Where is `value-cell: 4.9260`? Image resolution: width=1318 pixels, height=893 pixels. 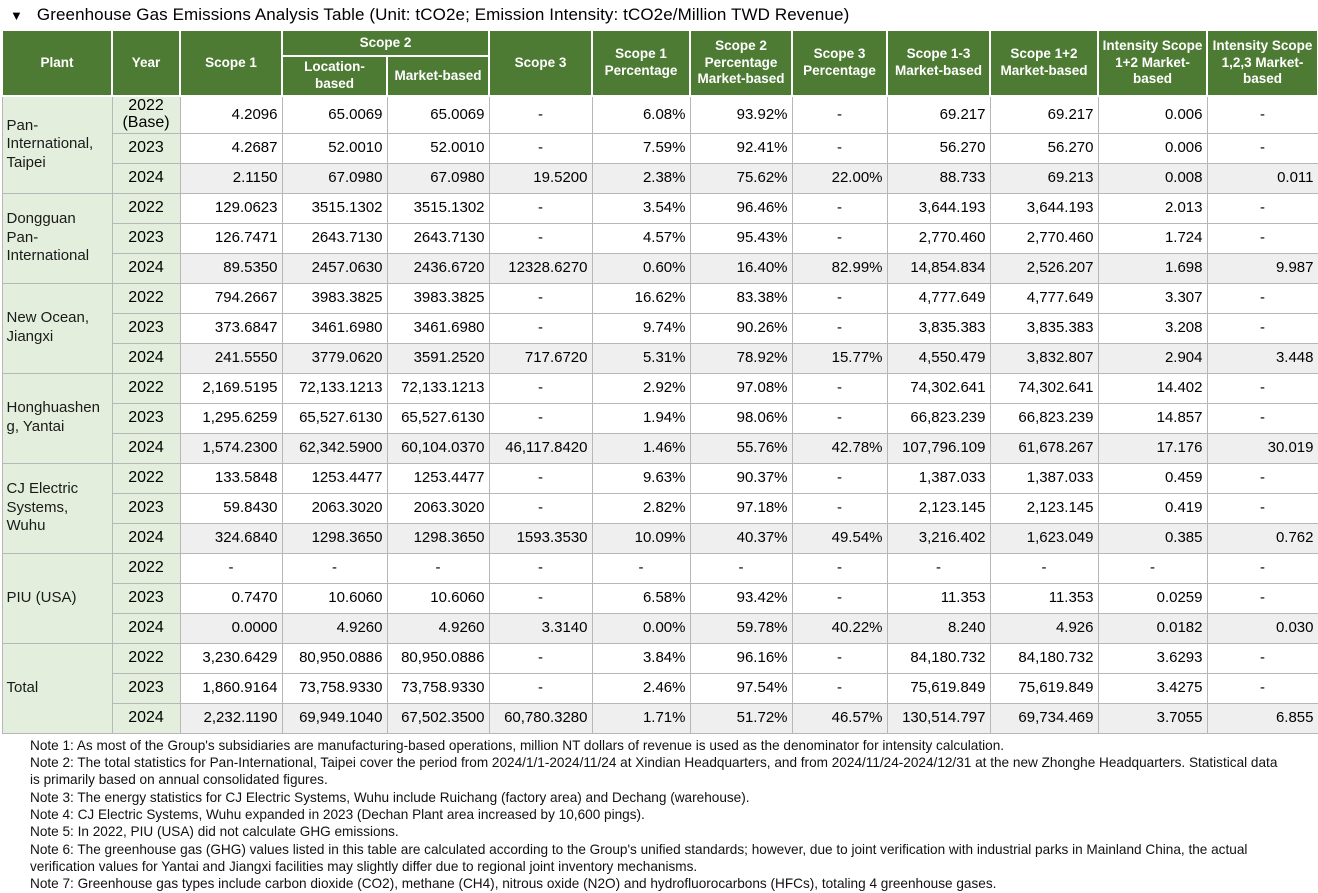
value-cell: 4.9260 is located at coordinates (438, 628).